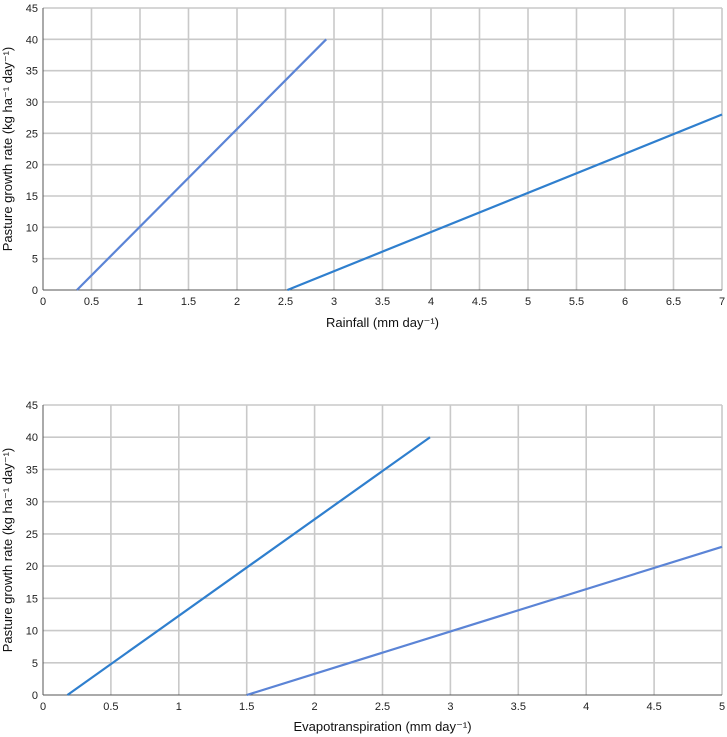 This screenshot has width=727, height=737. I want to click on x-tick-label: 6, so click(625, 302).